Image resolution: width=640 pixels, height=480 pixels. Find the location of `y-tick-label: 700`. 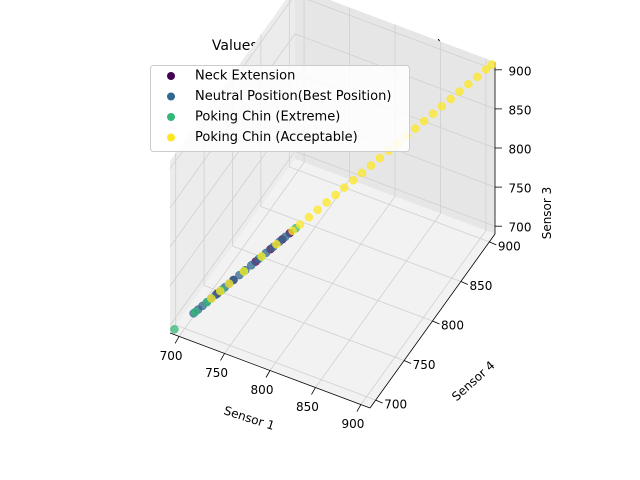

y-tick-label: 700 is located at coordinates (395, 405).